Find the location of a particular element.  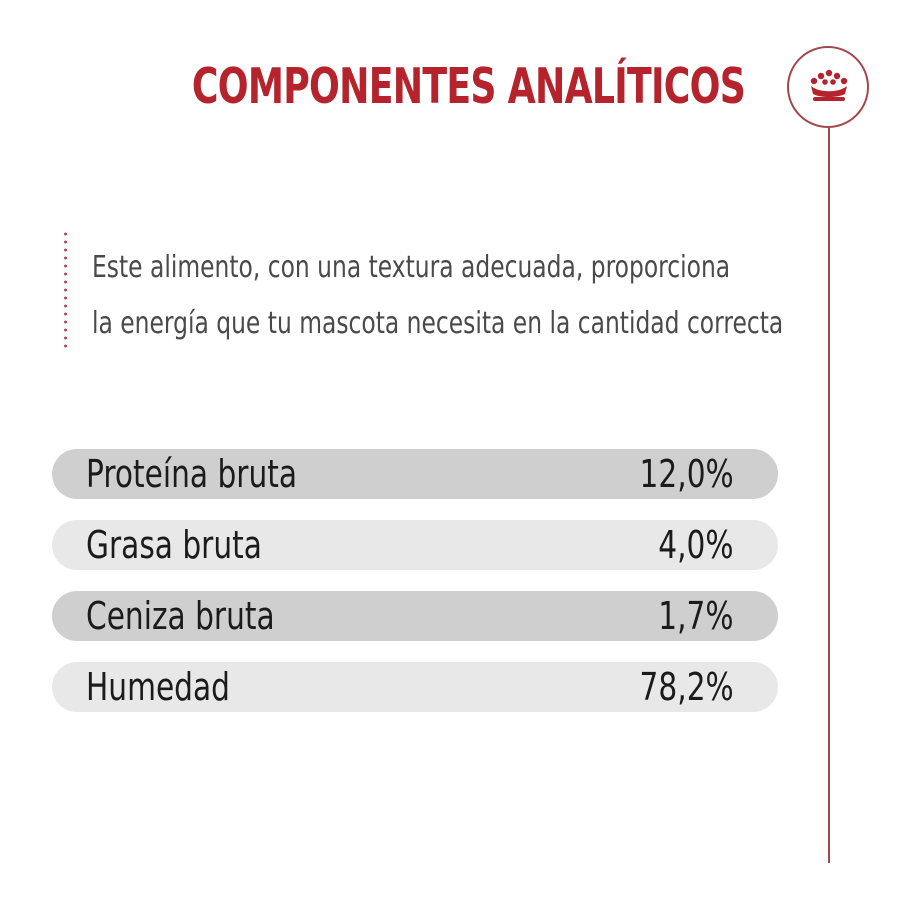

nutrient-value: 1,7% is located at coordinates (696, 616).